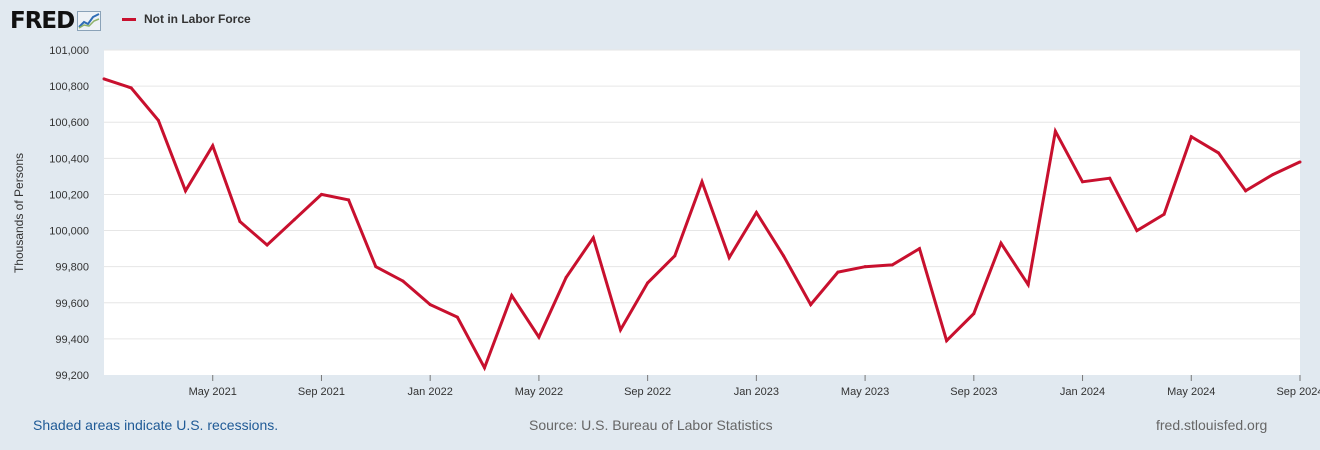 This screenshot has width=1320, height=450. What do you see at coordinates (69, 195) in the screenshot?
I see `y-tick-label: 100,200` at bounding box center [69, 195].